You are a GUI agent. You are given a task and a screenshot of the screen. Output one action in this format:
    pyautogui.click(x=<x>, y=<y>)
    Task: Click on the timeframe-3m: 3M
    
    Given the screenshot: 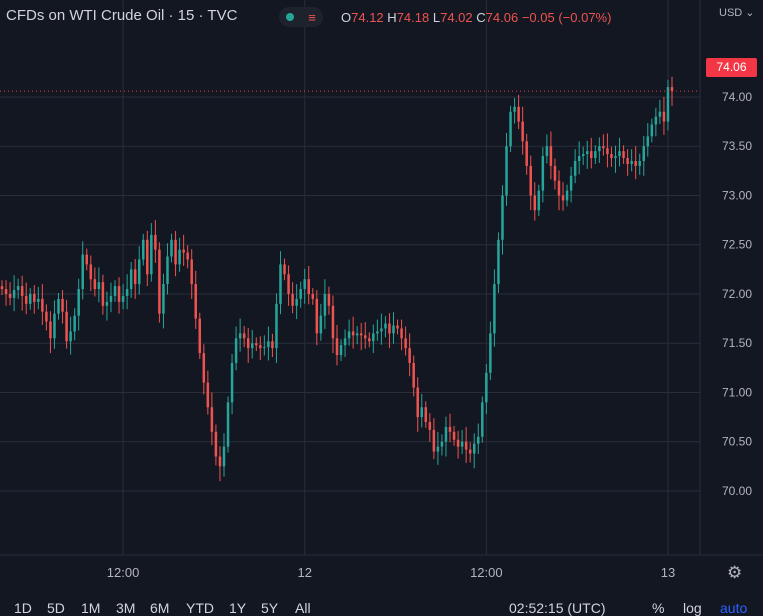 What is the action you would take?
    pyautogui.click(x=126, y=608)
    